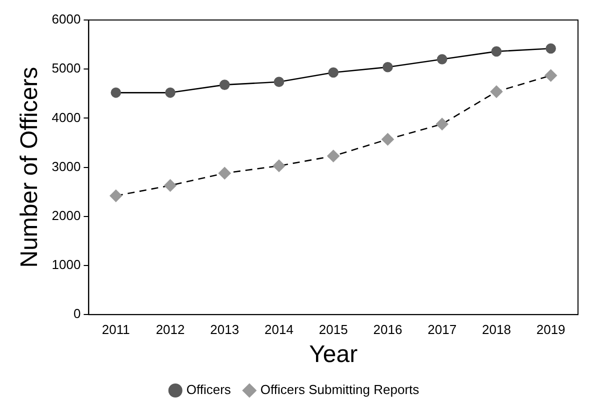  What do you see at coordinates (279, 329) in the screenshot?
I see `x-tick-label: 2014` at bounding box center [279, 329].